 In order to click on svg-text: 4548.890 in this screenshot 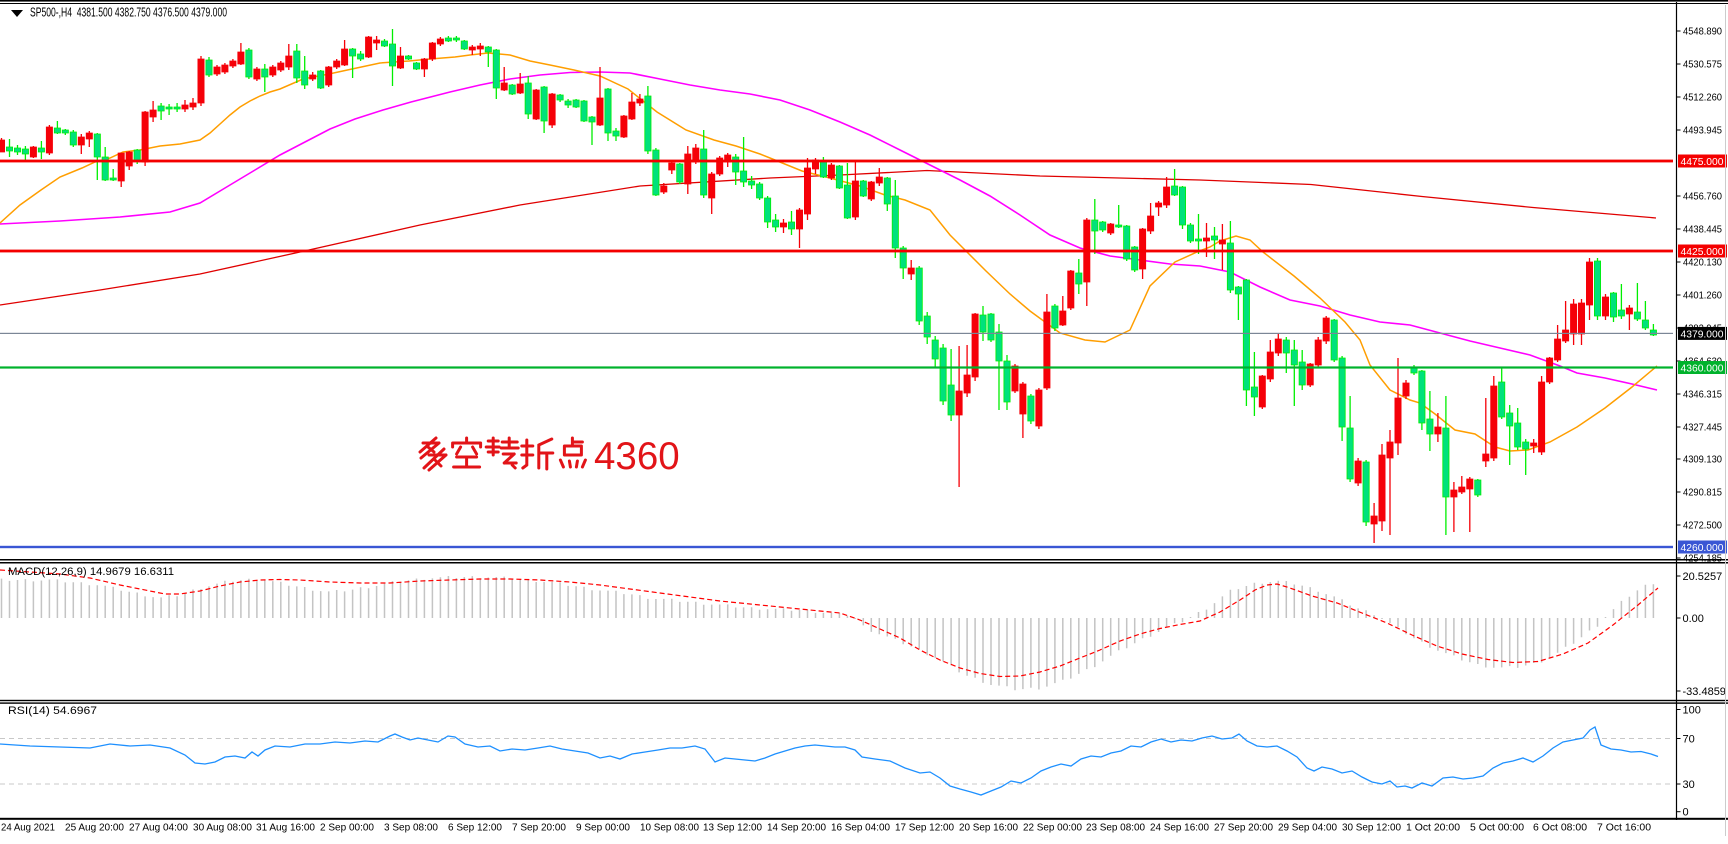, I will do `click(1702, 32)`.